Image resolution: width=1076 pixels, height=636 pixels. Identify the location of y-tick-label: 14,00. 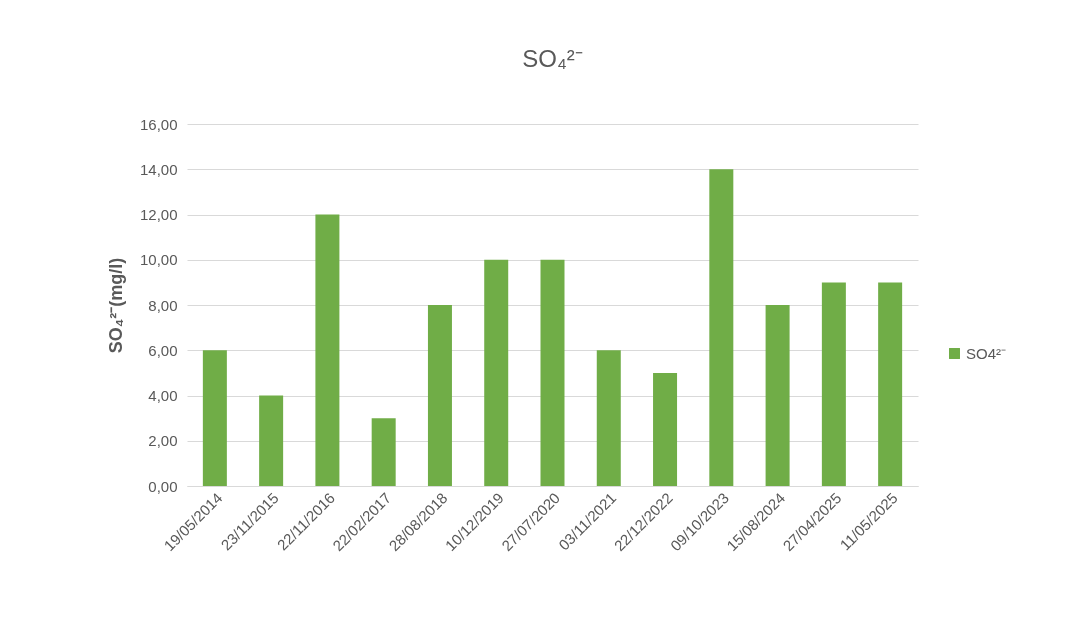
(158, 169).